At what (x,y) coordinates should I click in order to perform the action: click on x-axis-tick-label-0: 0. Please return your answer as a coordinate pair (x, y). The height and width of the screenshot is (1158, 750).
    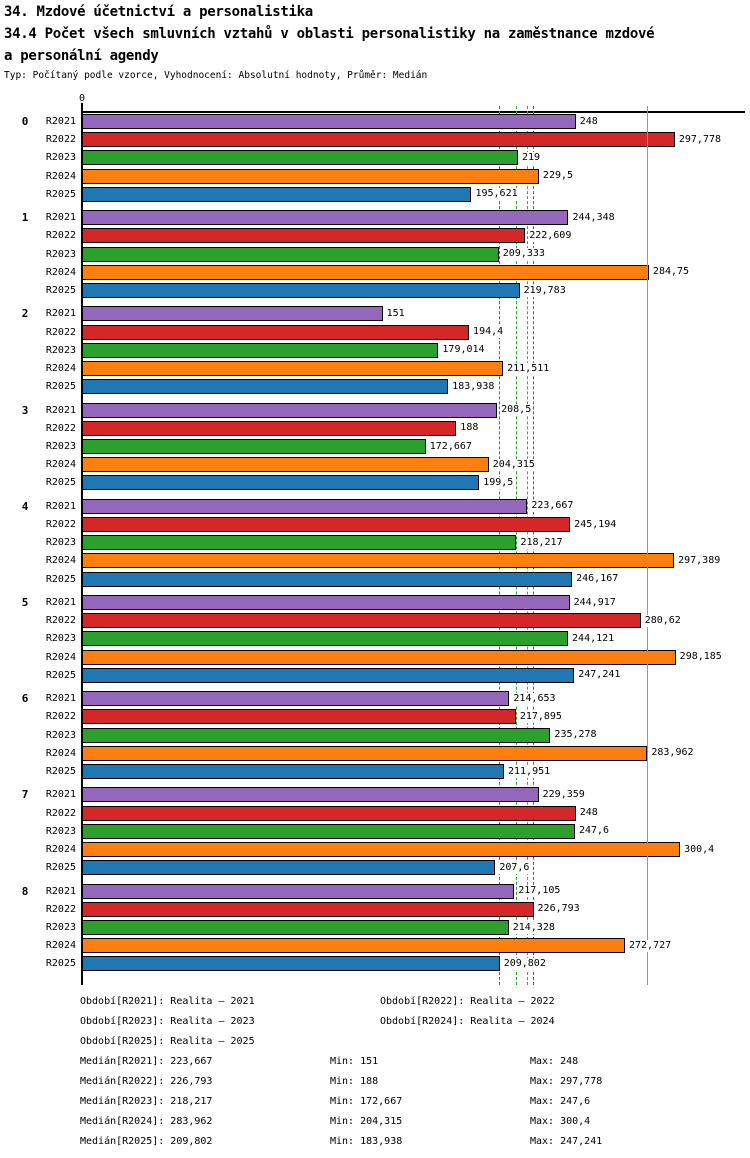
    Looking at the image, I should click on (82, 98).